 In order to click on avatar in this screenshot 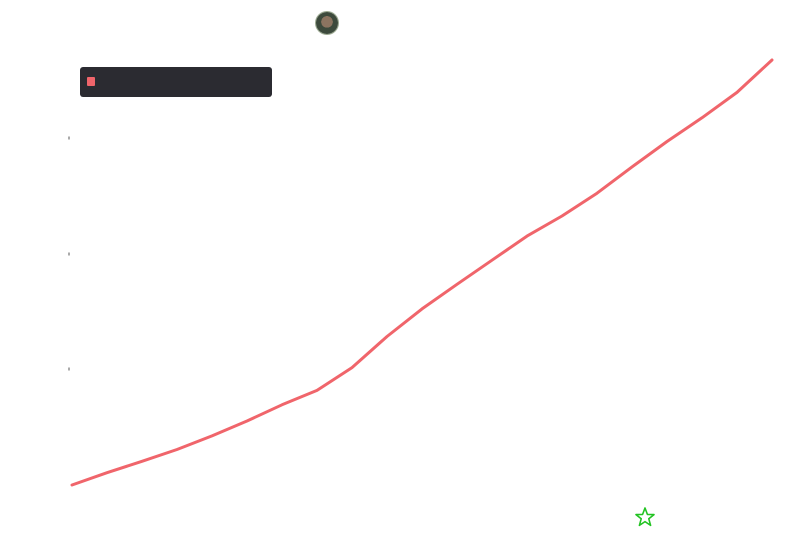, I will do `click(327, 23)`.